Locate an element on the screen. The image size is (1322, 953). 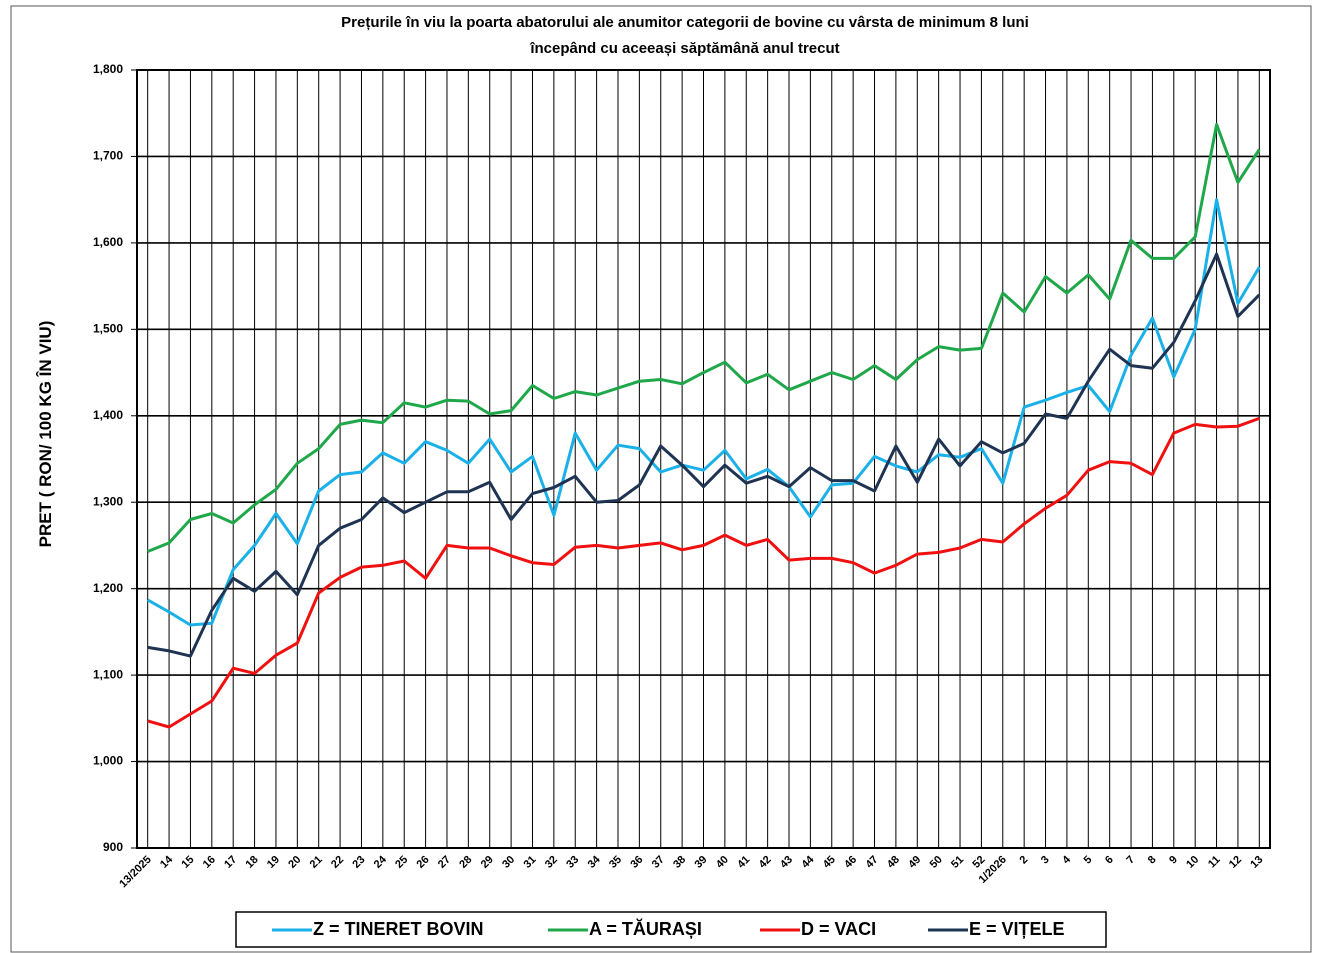
x-tick-label: 13/2025 is located at coordinates (135, 872).